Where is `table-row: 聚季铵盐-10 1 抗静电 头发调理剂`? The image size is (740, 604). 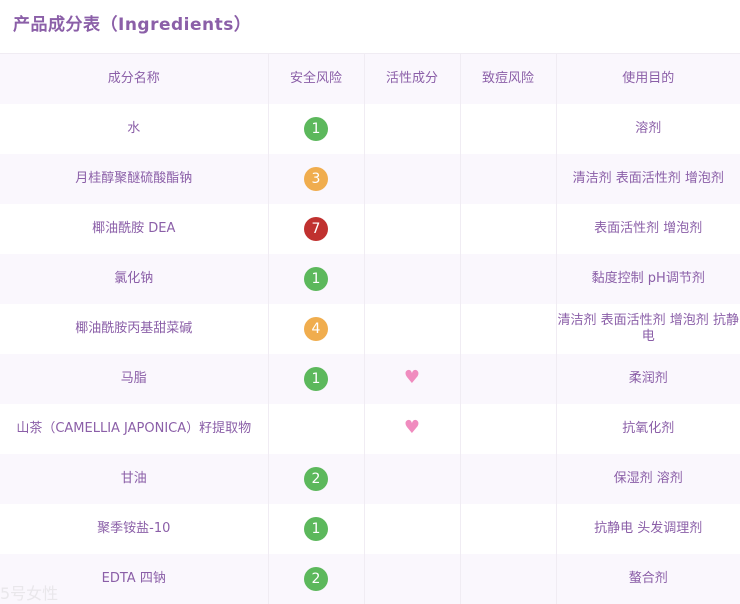
table-row: 聚季铵盐-10 1 抗静电 头发调理剂 is located at coordinates (370, 528).